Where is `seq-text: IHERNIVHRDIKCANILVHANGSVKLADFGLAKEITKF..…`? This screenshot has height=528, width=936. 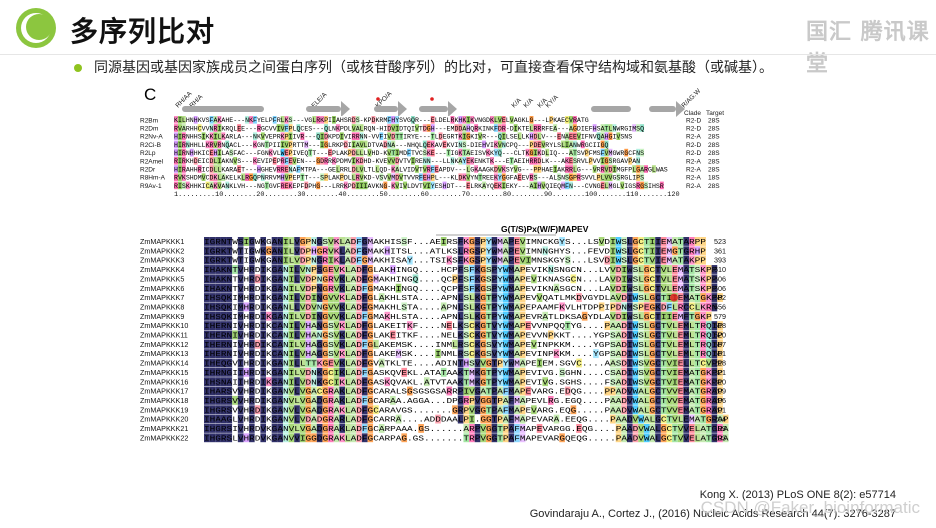
seq-text: IHERNIVHRDIKCANILVHANGSVKLADFGLAKEITKF..… is located at coordinates (464, 327).